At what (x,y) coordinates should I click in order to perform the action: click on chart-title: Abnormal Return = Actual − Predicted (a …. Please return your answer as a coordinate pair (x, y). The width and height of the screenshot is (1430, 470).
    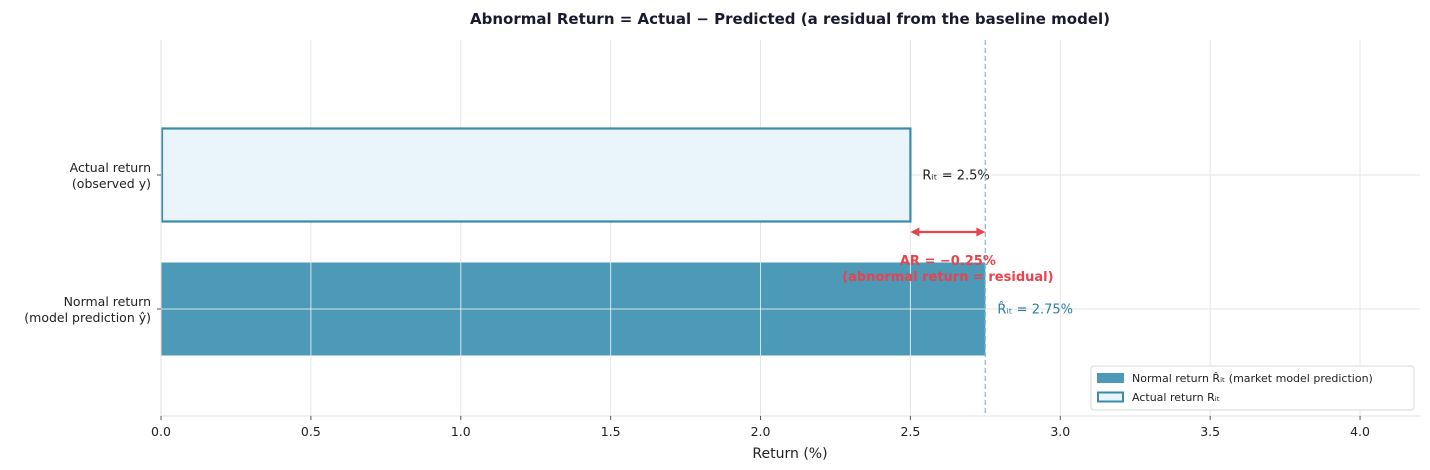
    Looking at the image, I should click on (790, 19).